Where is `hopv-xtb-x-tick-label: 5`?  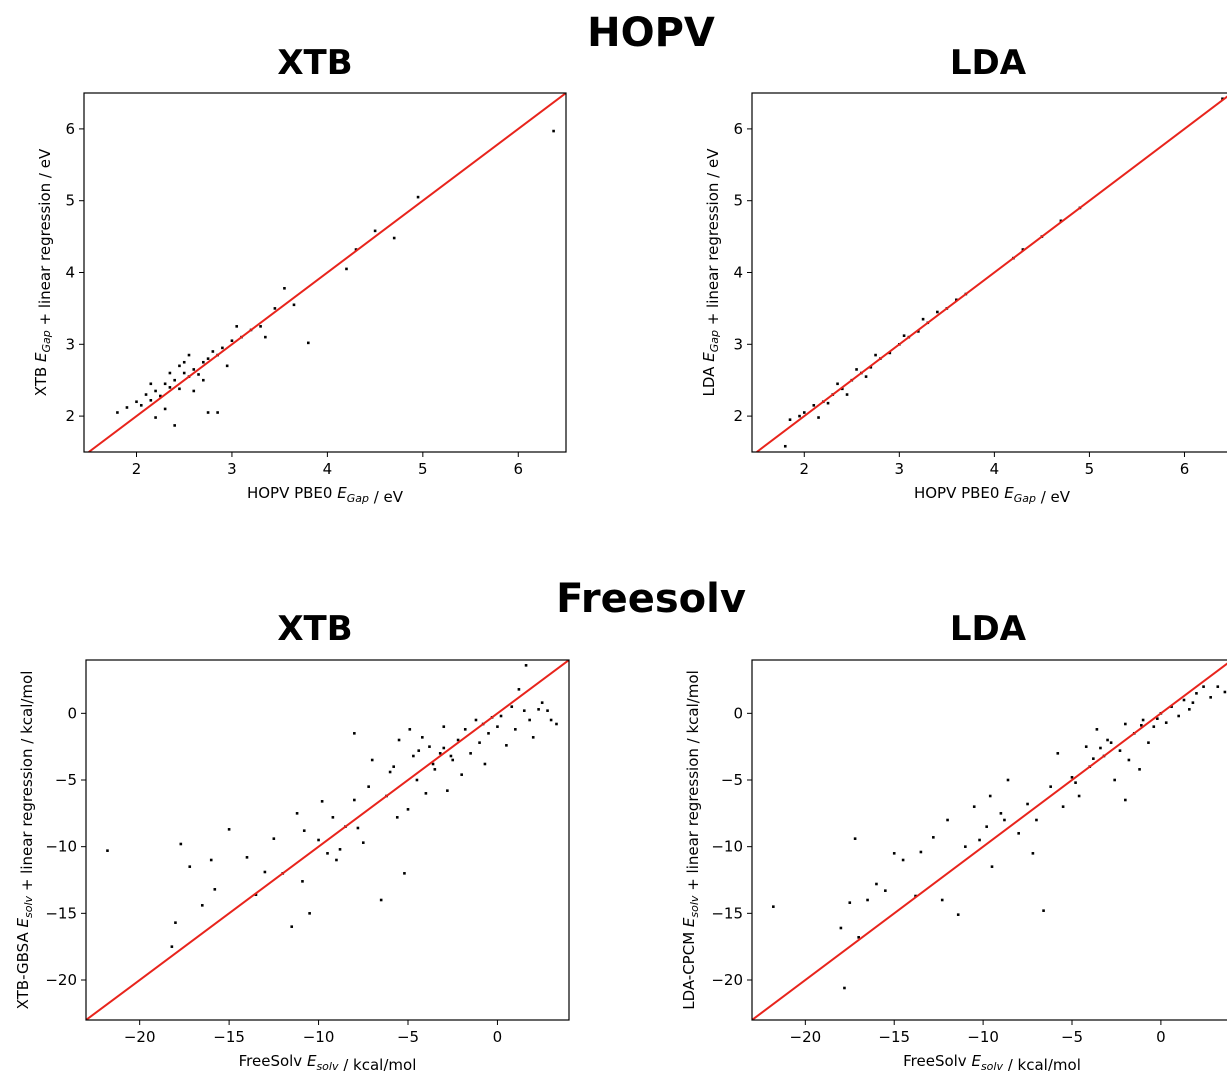
hopv-xtb-x-tick-label: 5 is located at coordinates (423, 469).